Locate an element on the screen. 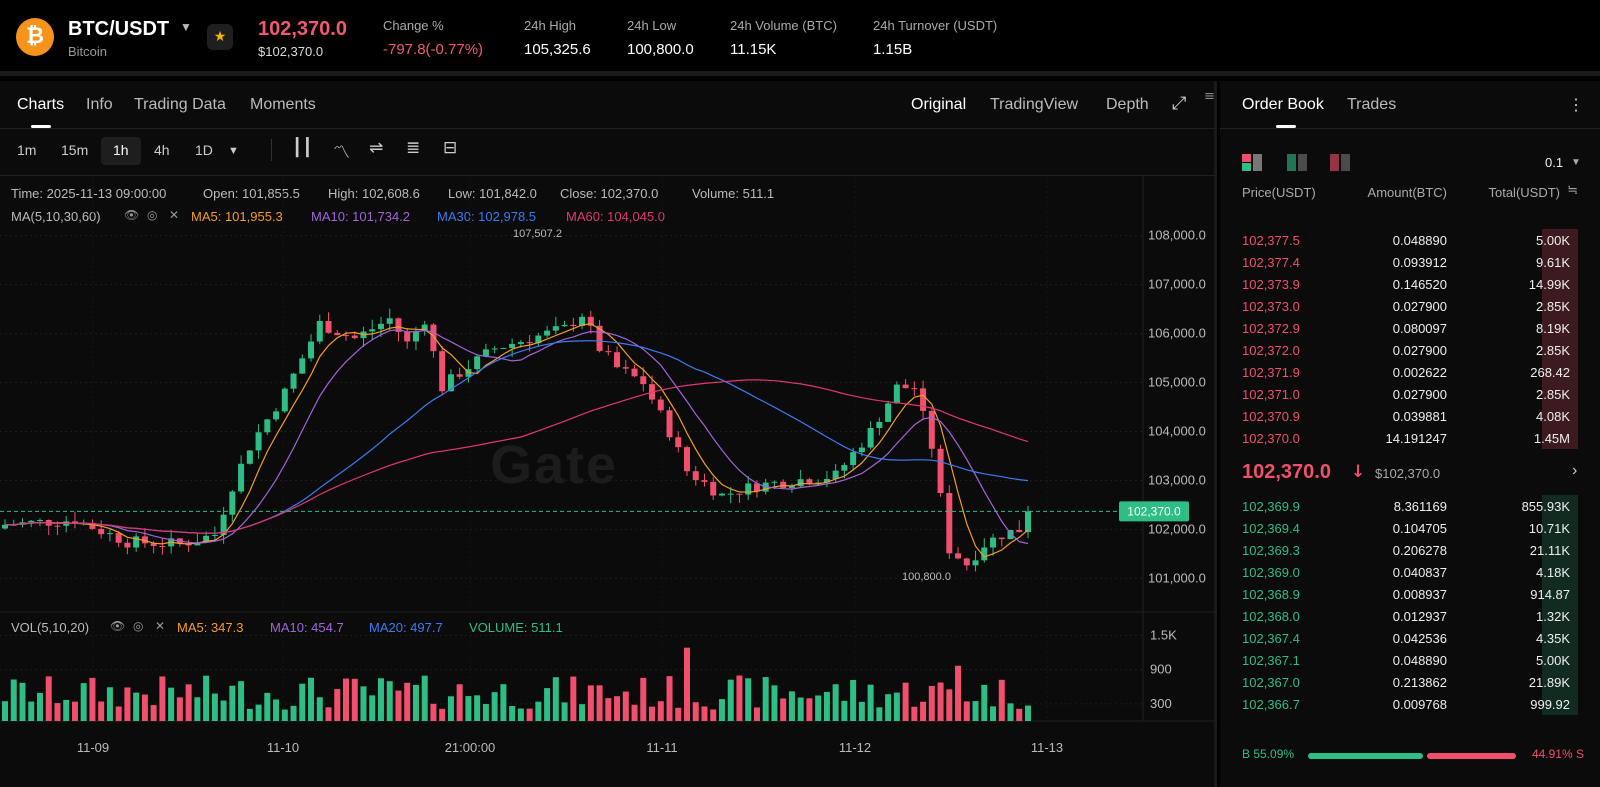 The width and height of the screenshot is (1600, 787). tab-trading-data: Trading Data is located at coordinates (180, 104).